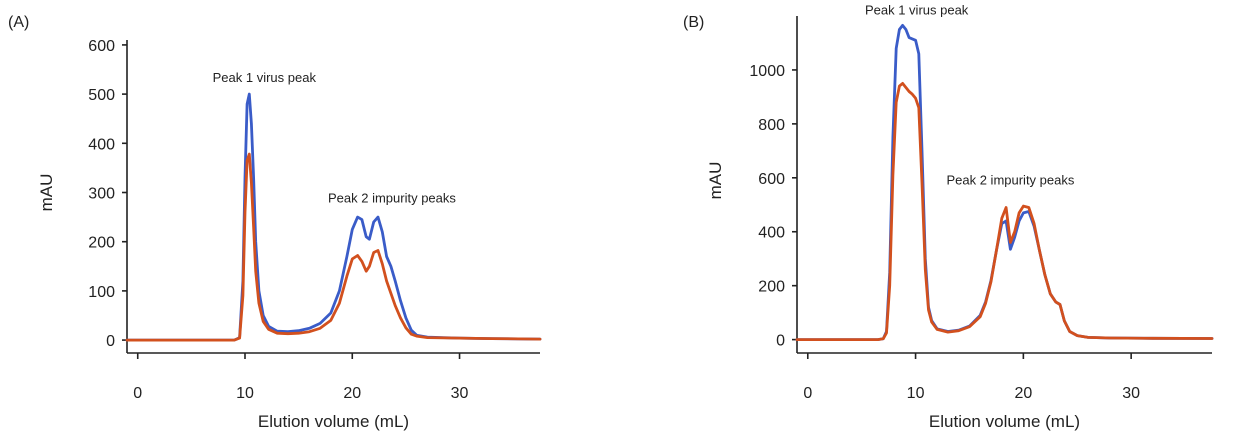 Image resolution: width=1234 pixels, height=444 pixels. What do you see at coordinates (693, 22) in the screenshot?
I see `panel-label: (B)` at bounding box center [693, 22].